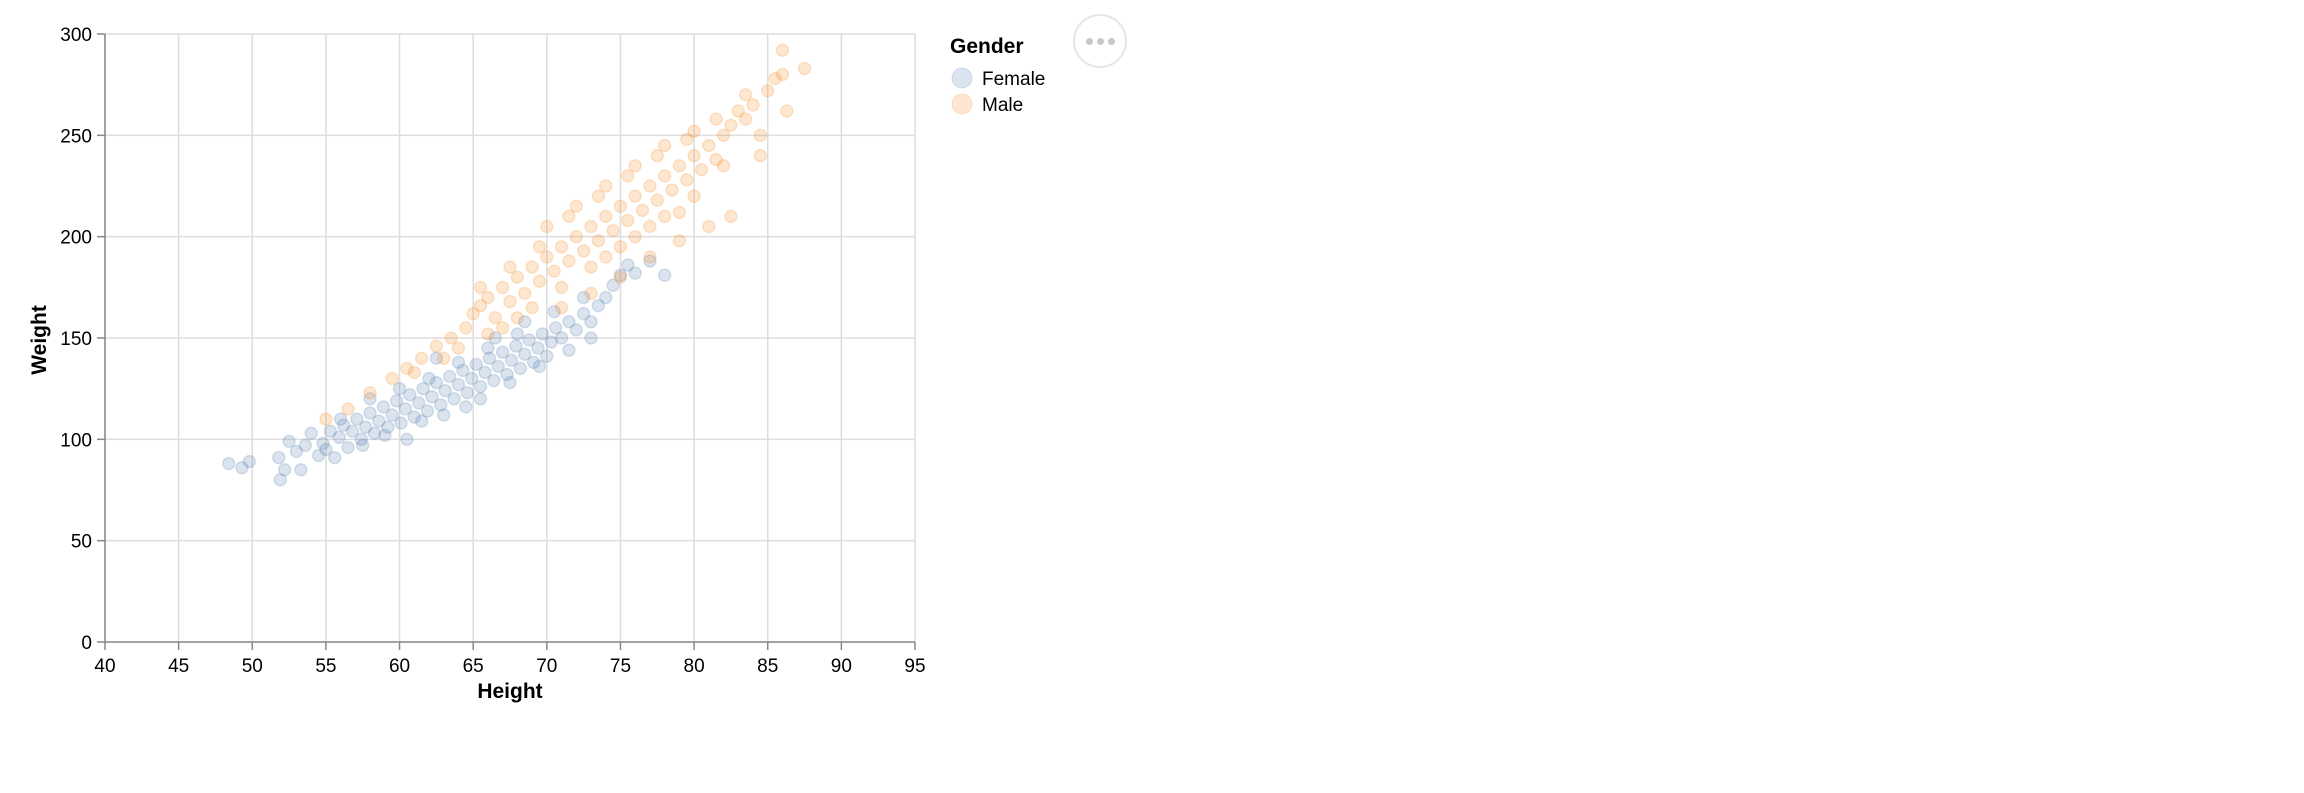 Image resolution: width=2304 pixels, height=793 pixels. What do you see at coordinates (509, 691) in the screenshot?
I see `x-axis-title: Height` at bounding box center [509, 691].